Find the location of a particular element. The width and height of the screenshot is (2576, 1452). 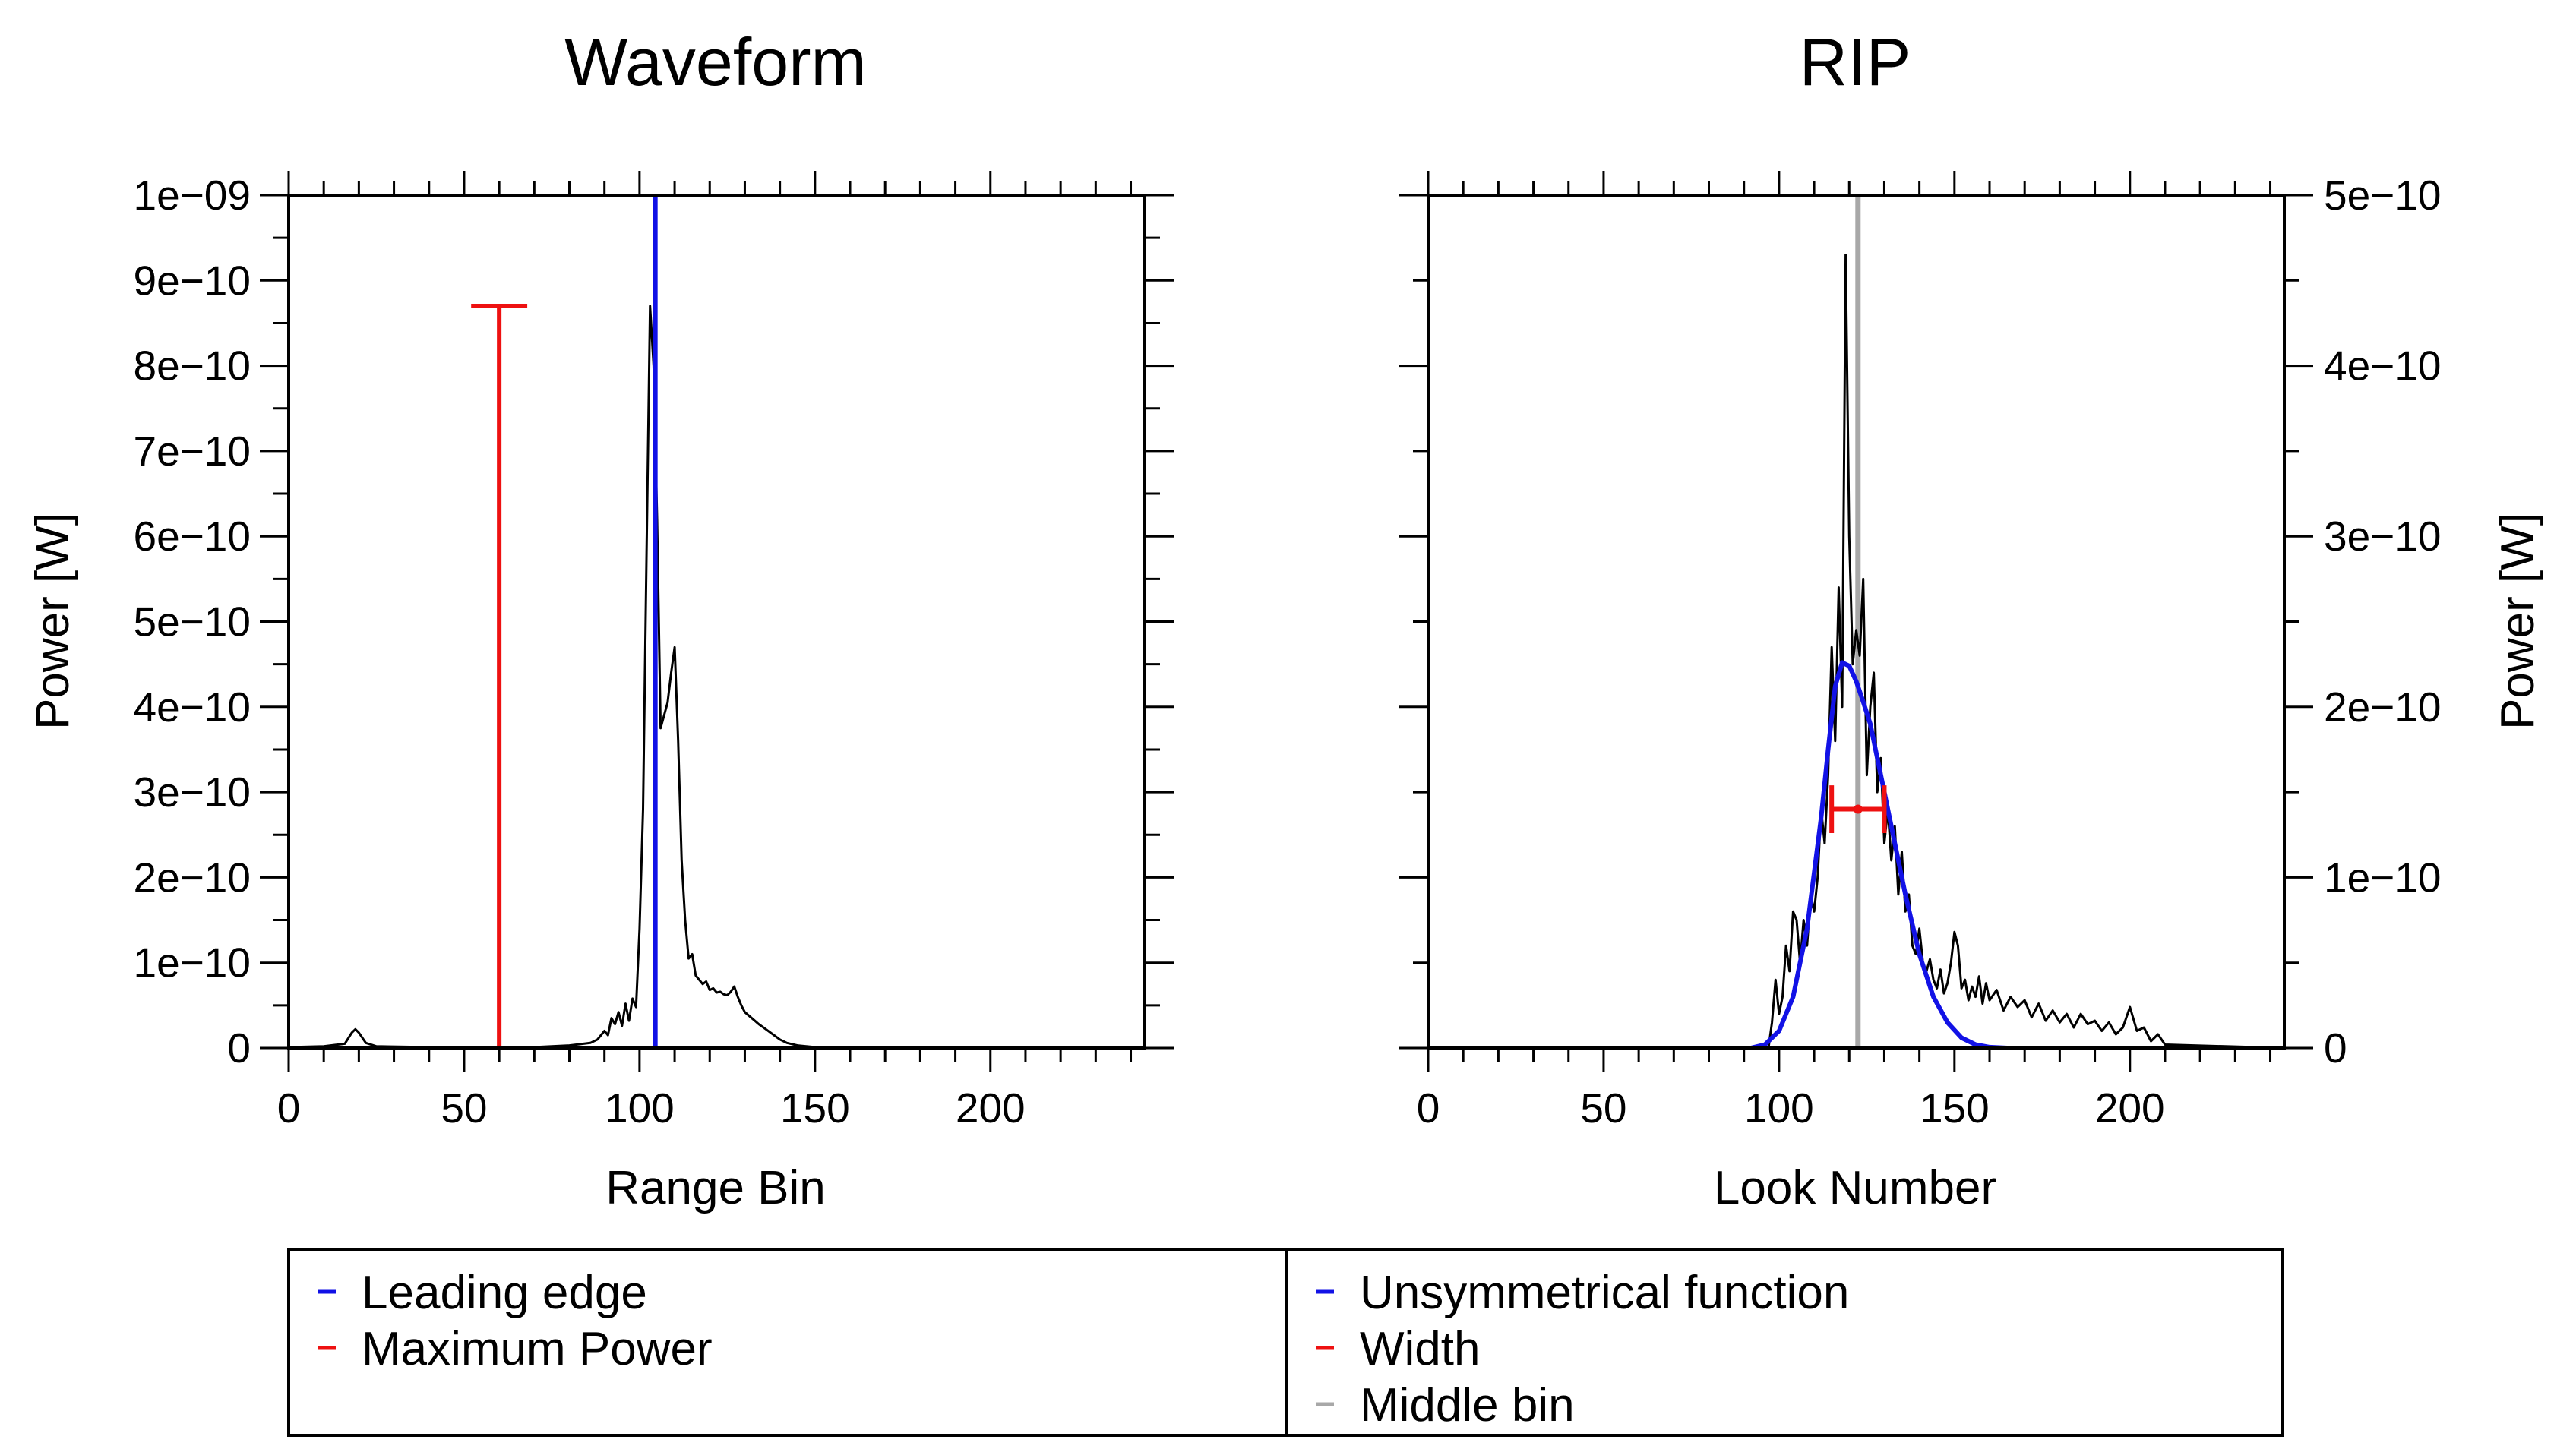

waveform-y-tick-label: 6e−10 is located at coordinates (192, 536).